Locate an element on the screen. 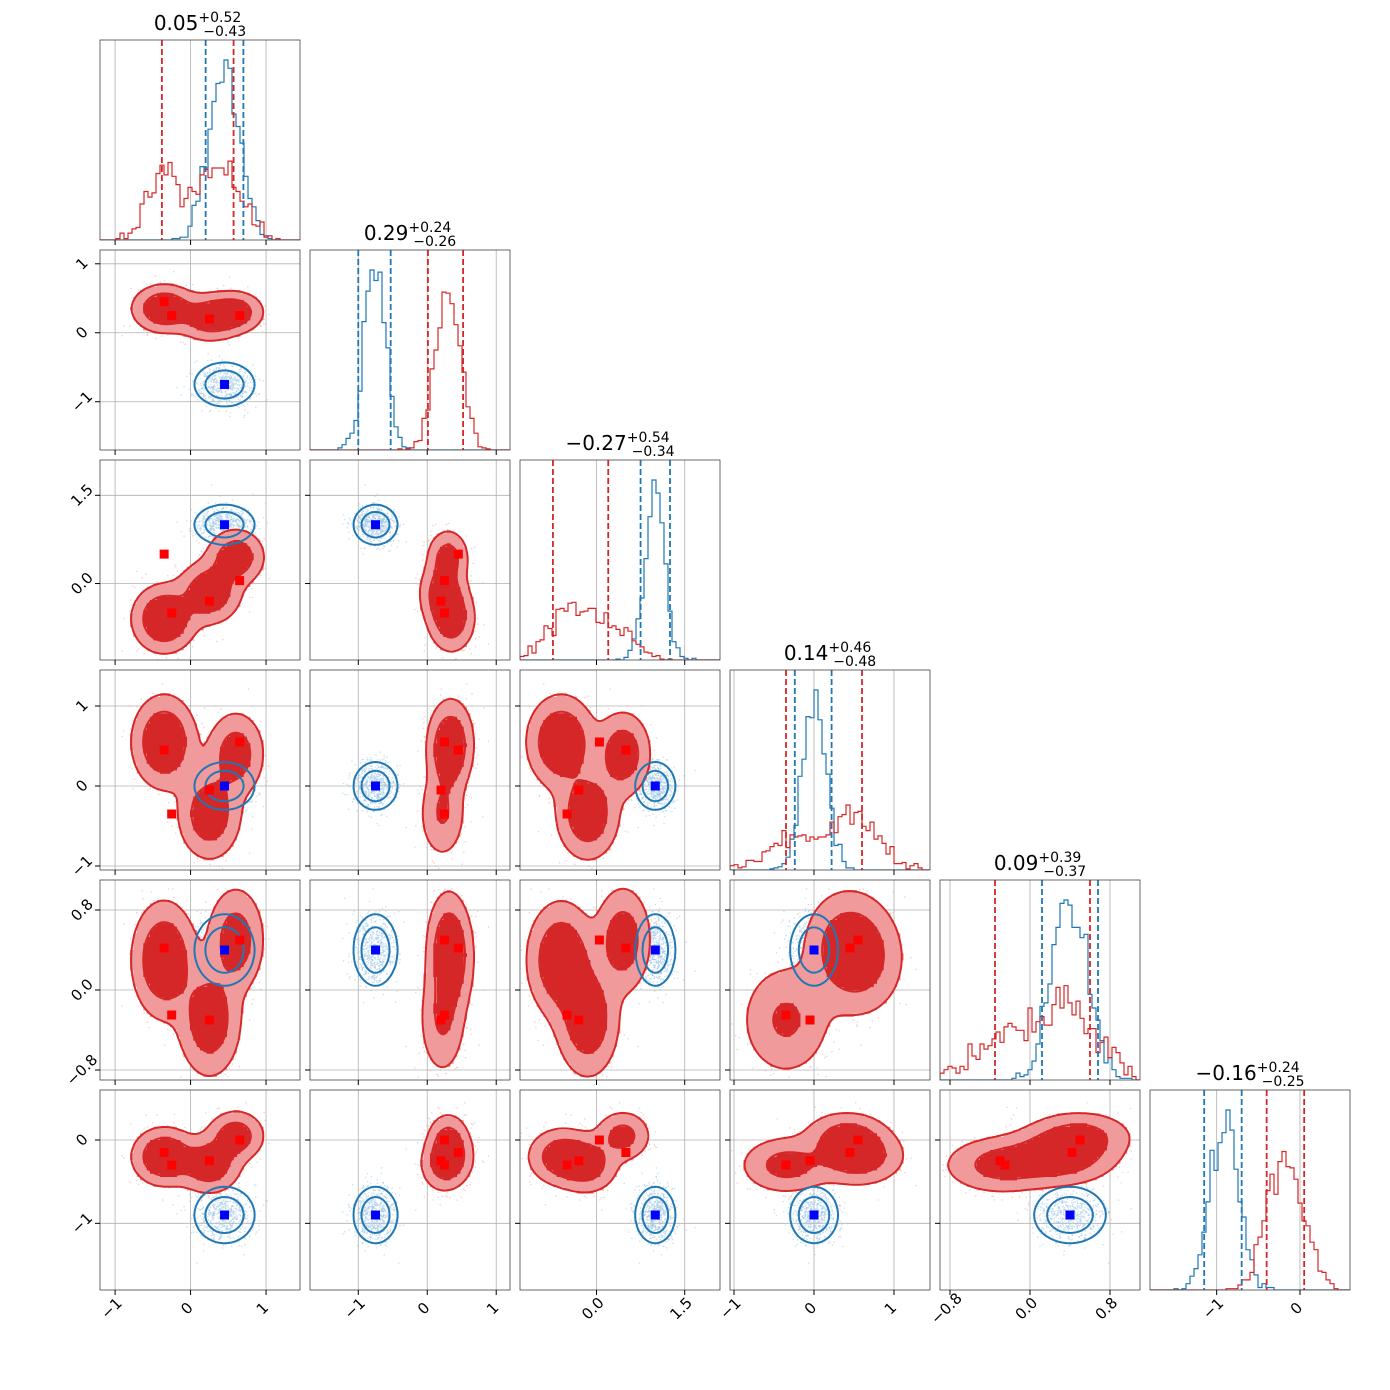 This screenshot has height=1390, width=1390. contour-red is located at coordinates (197, 775).